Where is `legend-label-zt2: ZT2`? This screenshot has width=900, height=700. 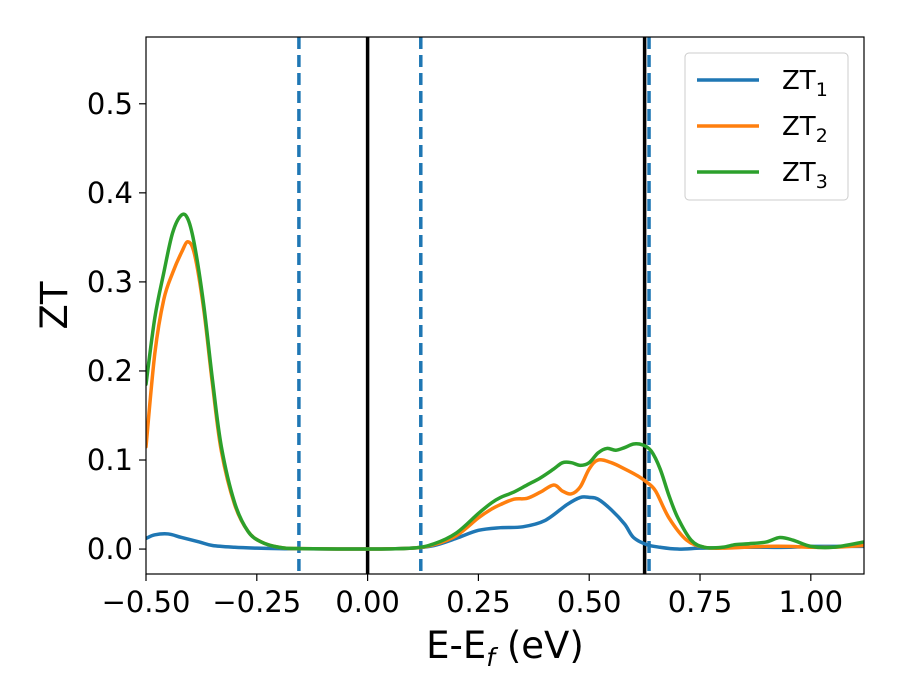
legend-label-zt2: ZT2 is located at coordinates (805, 129).